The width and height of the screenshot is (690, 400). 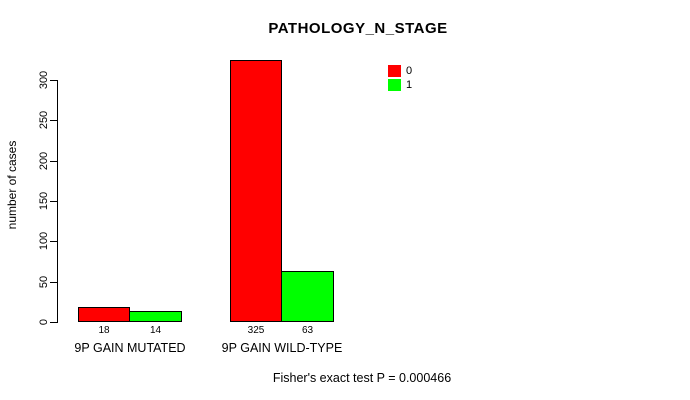 What do you see at coordinates (394, 71) in the screenshot?
I see `legend-swatch-red-icon` at bounding box center [394, 71].